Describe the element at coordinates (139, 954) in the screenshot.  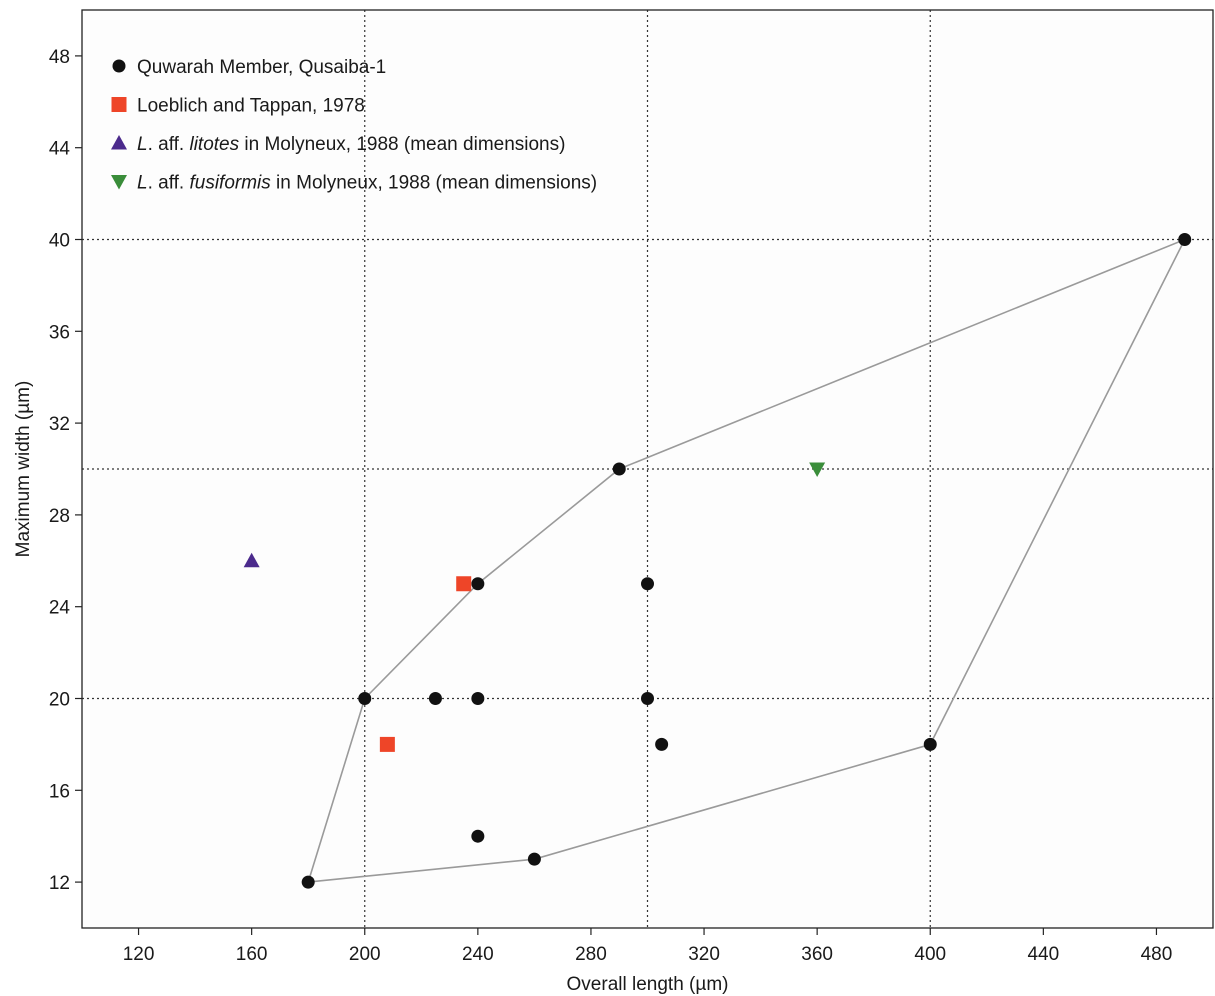
I see `x-tick-label: 120` at that location.